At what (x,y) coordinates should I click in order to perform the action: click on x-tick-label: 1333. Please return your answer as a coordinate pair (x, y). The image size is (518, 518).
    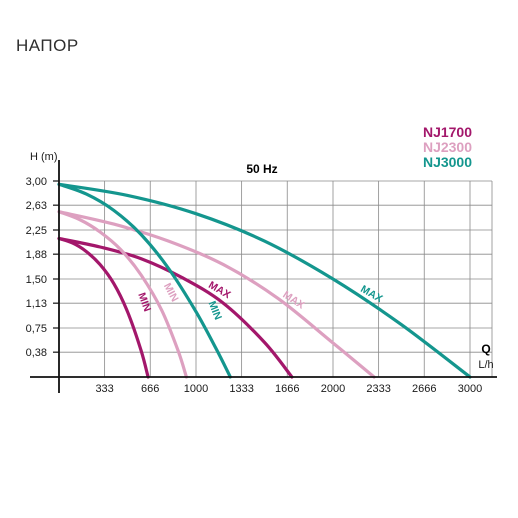
    Looking at the image, I should click on (241, 389).